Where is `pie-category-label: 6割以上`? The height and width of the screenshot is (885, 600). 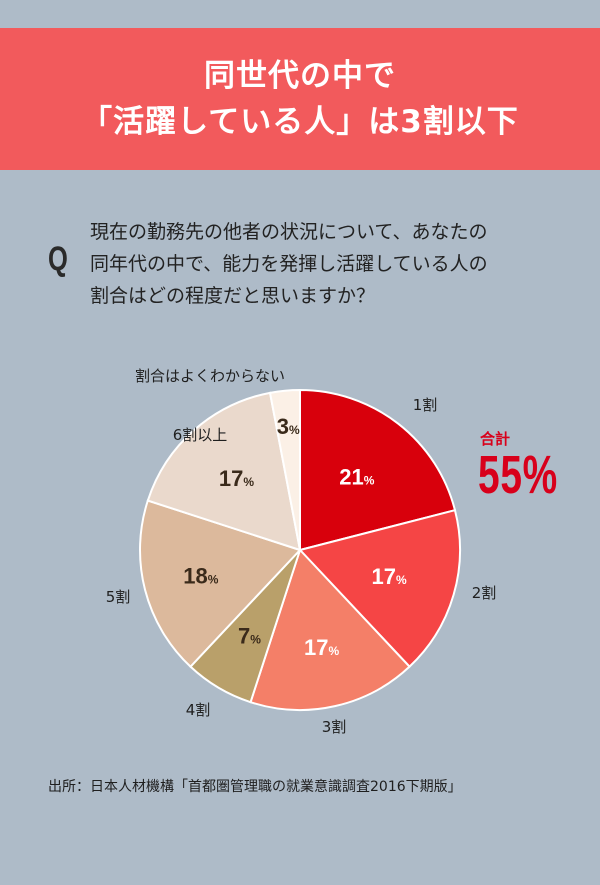 pie-category-label: 6割以上 is located at coordinates (200, 435).